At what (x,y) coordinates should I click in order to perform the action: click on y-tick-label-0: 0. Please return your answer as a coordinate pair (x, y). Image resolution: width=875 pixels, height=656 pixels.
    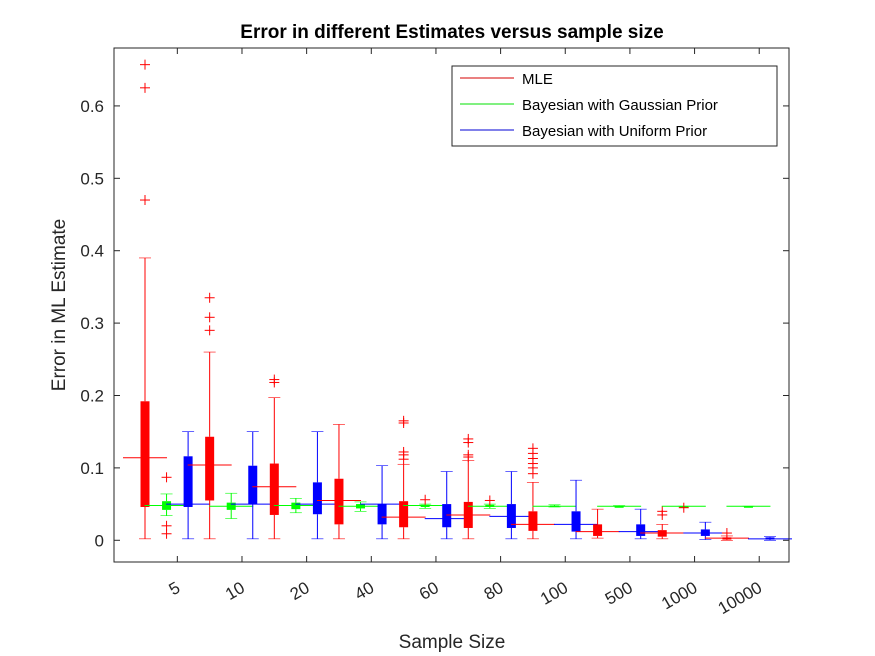
    Looking at the image, I should click on (99, 540).